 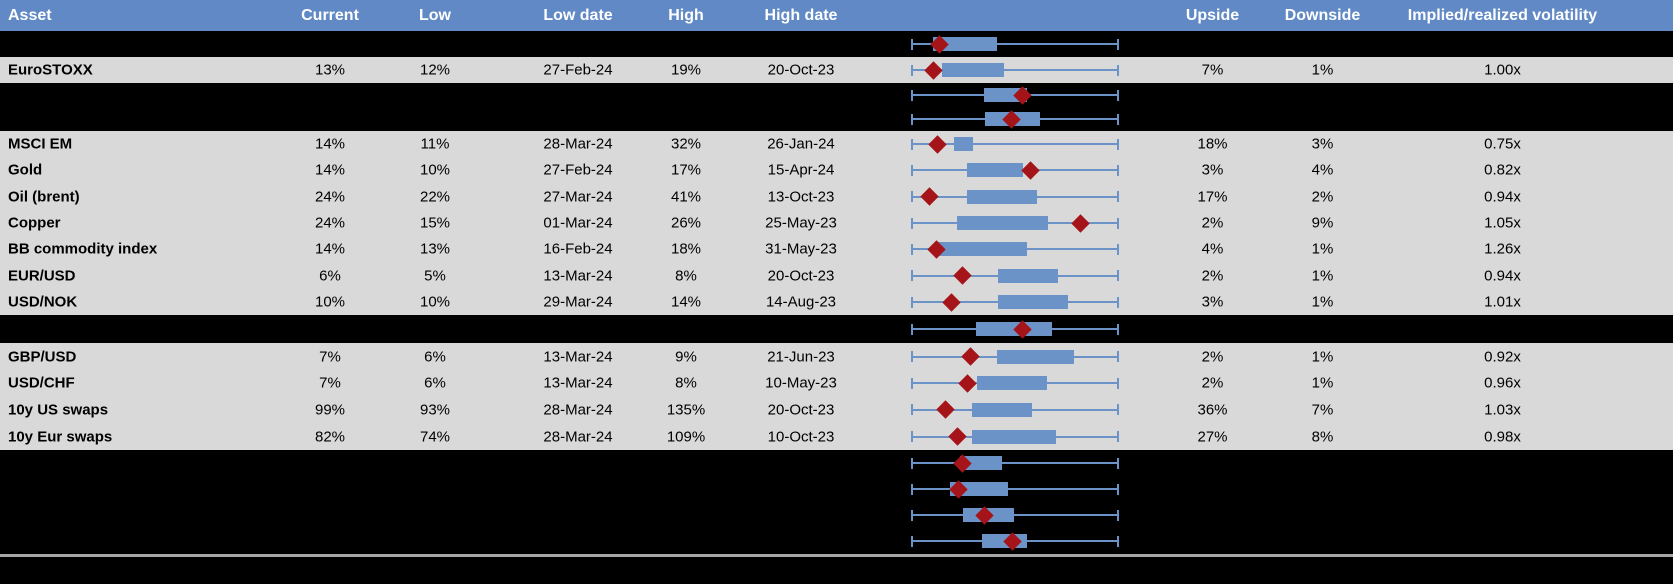 I want to click on low-date-cell: 27-Mar-24, so click(x=578, y=196).